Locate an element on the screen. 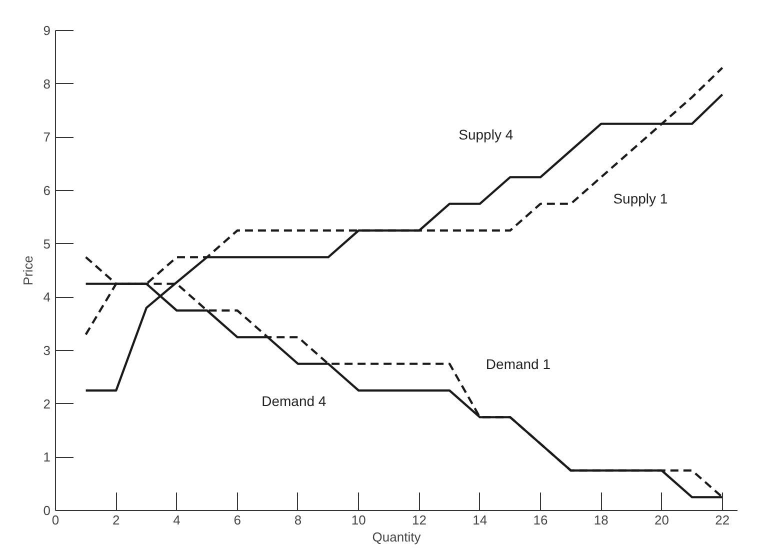  y-tick-label: 2 is located at coordinates (47, 404).